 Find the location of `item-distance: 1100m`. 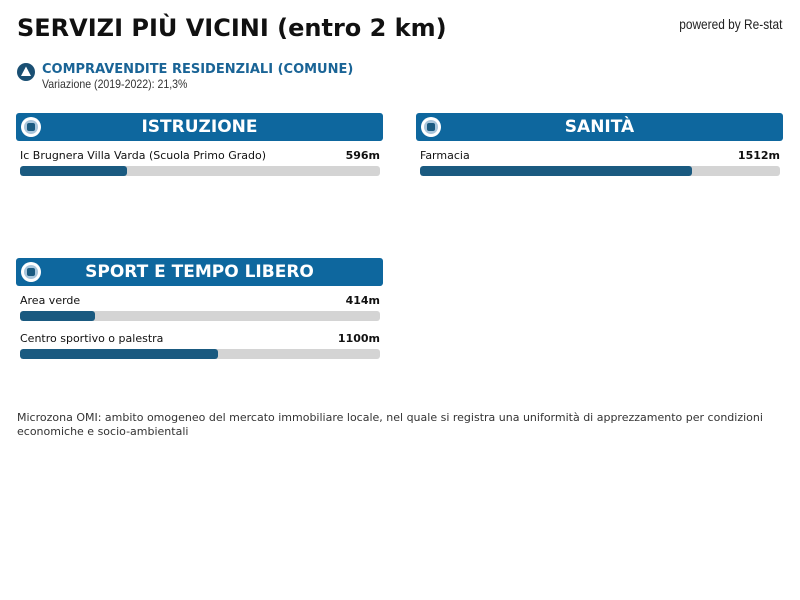

item-distance: 1100m is located at coordinates (358, 338).